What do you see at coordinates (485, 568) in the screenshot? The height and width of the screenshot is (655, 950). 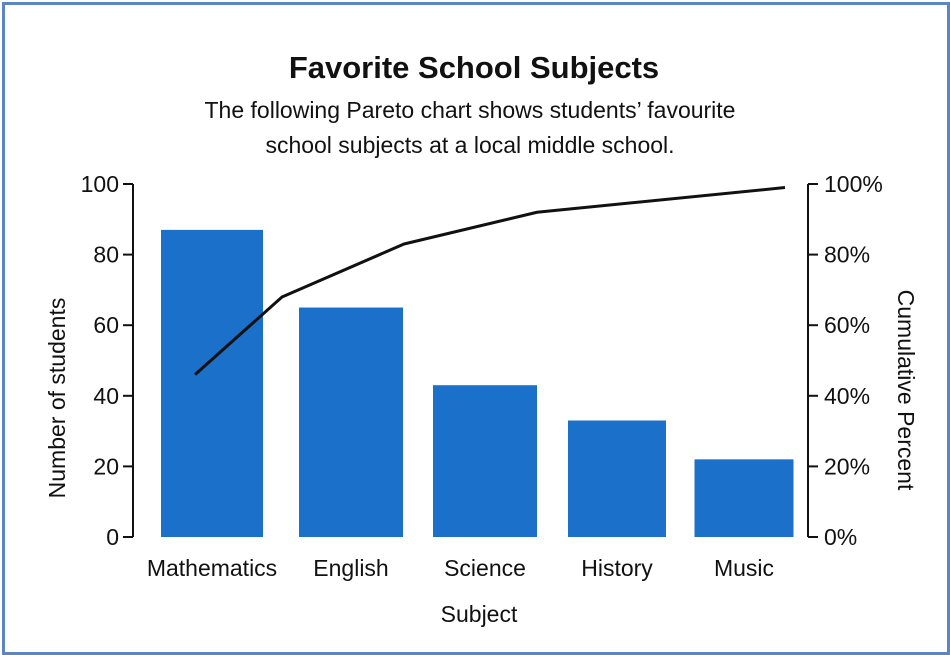 I see `x-tick-label-science: Science` at bounding box center [485, 568].